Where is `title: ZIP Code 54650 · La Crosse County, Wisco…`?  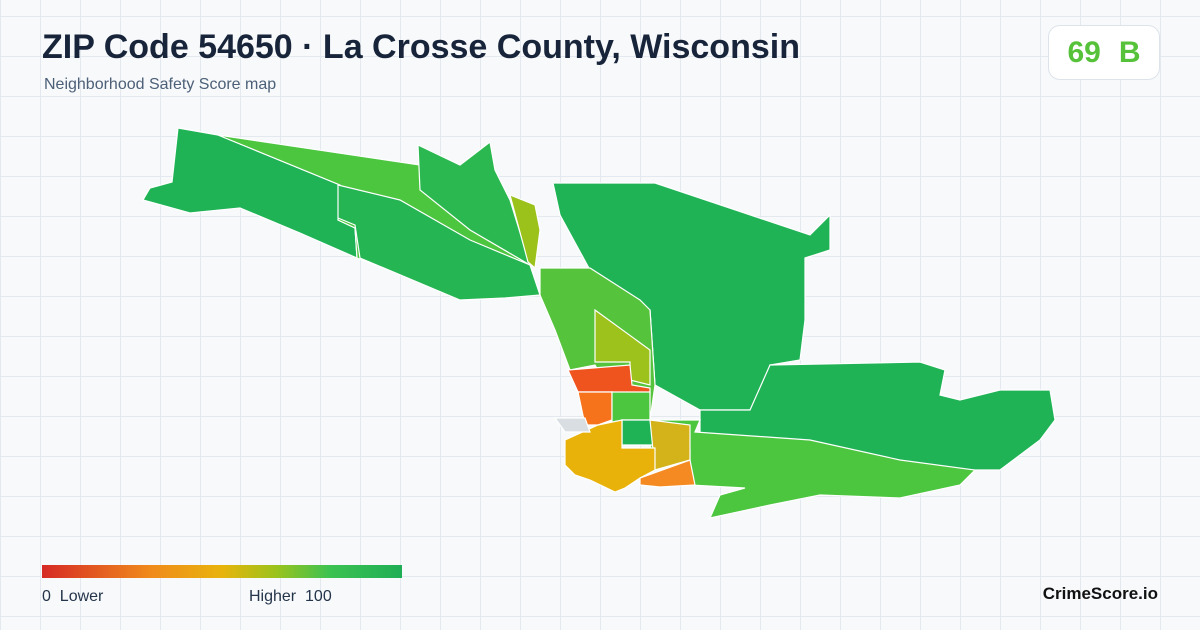
title: ZIP Code 54650 · La Crosse County, Wisco… is located at coordinates (421, 47).